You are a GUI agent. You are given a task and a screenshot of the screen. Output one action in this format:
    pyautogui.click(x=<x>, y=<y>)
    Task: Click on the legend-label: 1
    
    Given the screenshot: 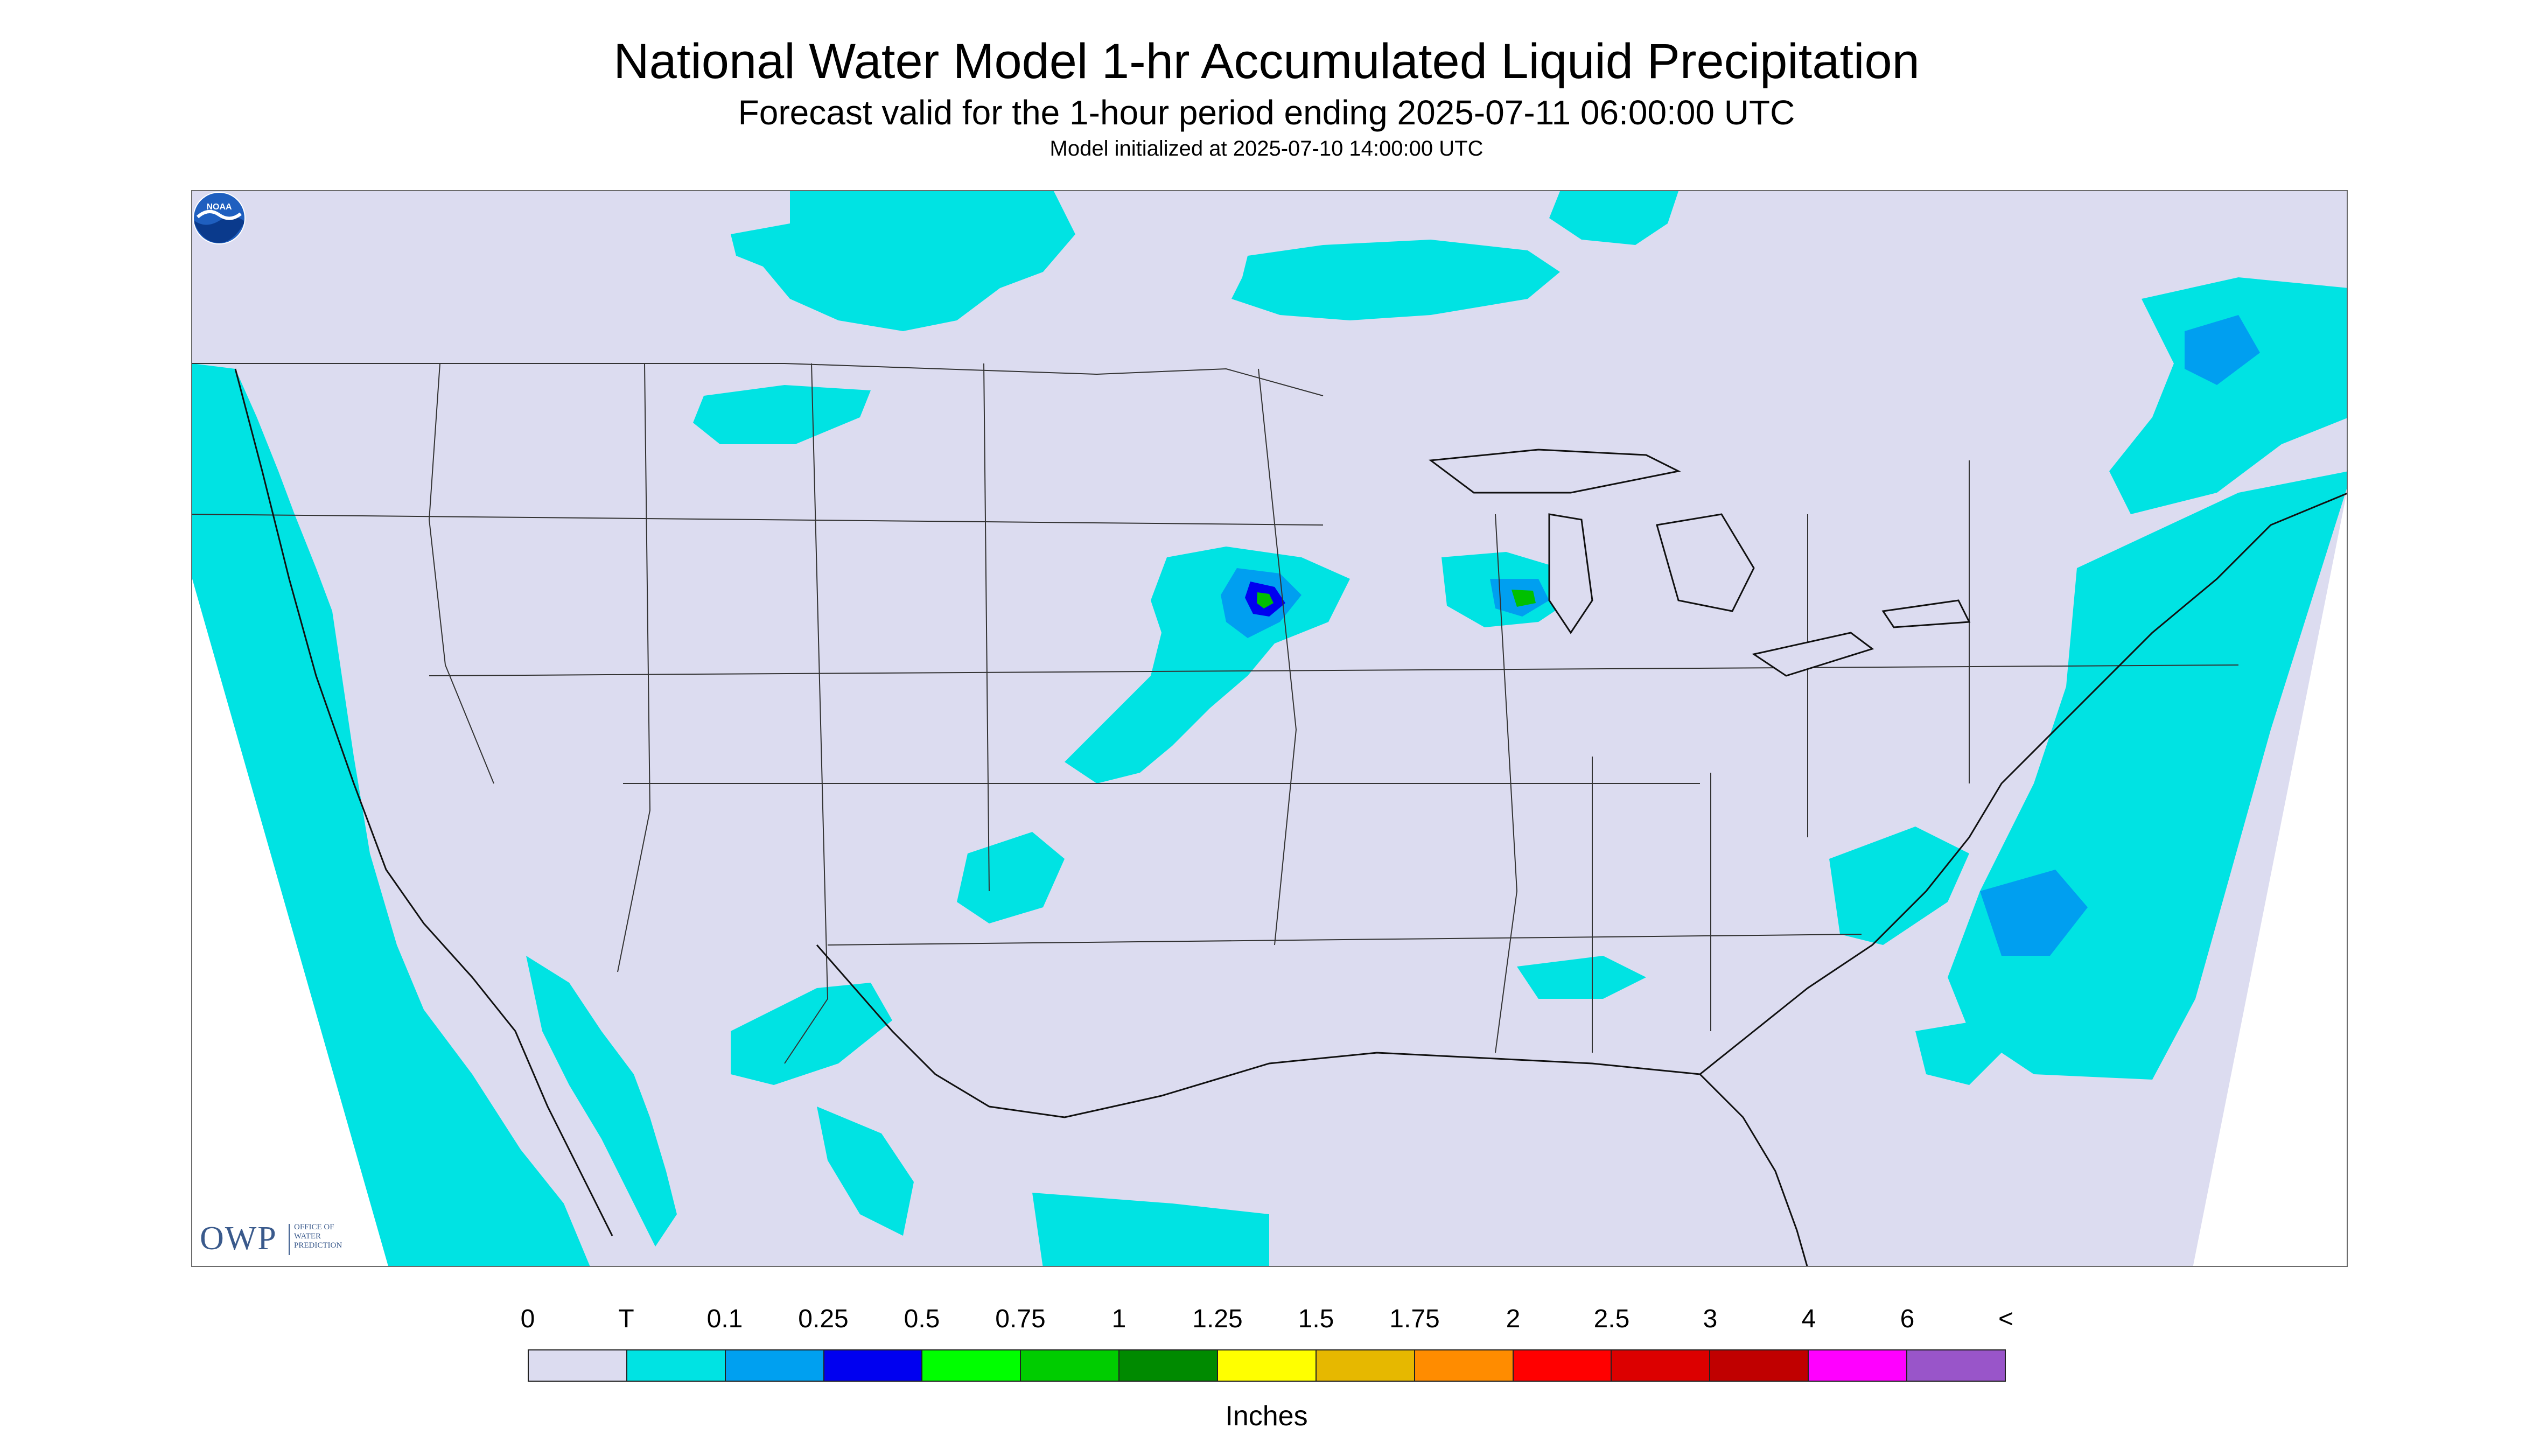 What is the action you would take?
    pyautogui.click(x=1119, y=1319)
    